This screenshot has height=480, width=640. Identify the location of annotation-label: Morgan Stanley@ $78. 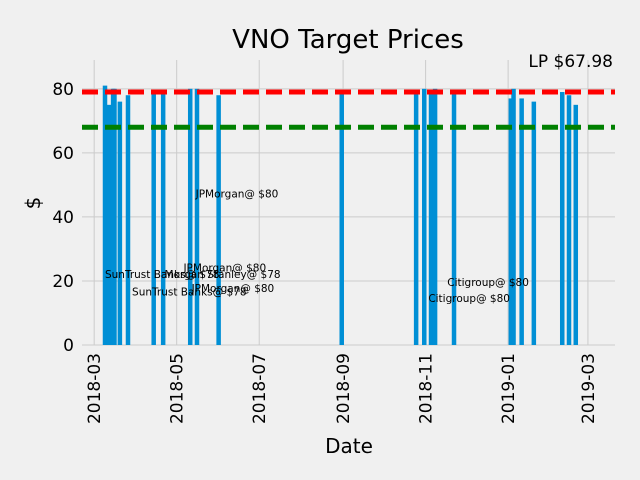
(223, 275).